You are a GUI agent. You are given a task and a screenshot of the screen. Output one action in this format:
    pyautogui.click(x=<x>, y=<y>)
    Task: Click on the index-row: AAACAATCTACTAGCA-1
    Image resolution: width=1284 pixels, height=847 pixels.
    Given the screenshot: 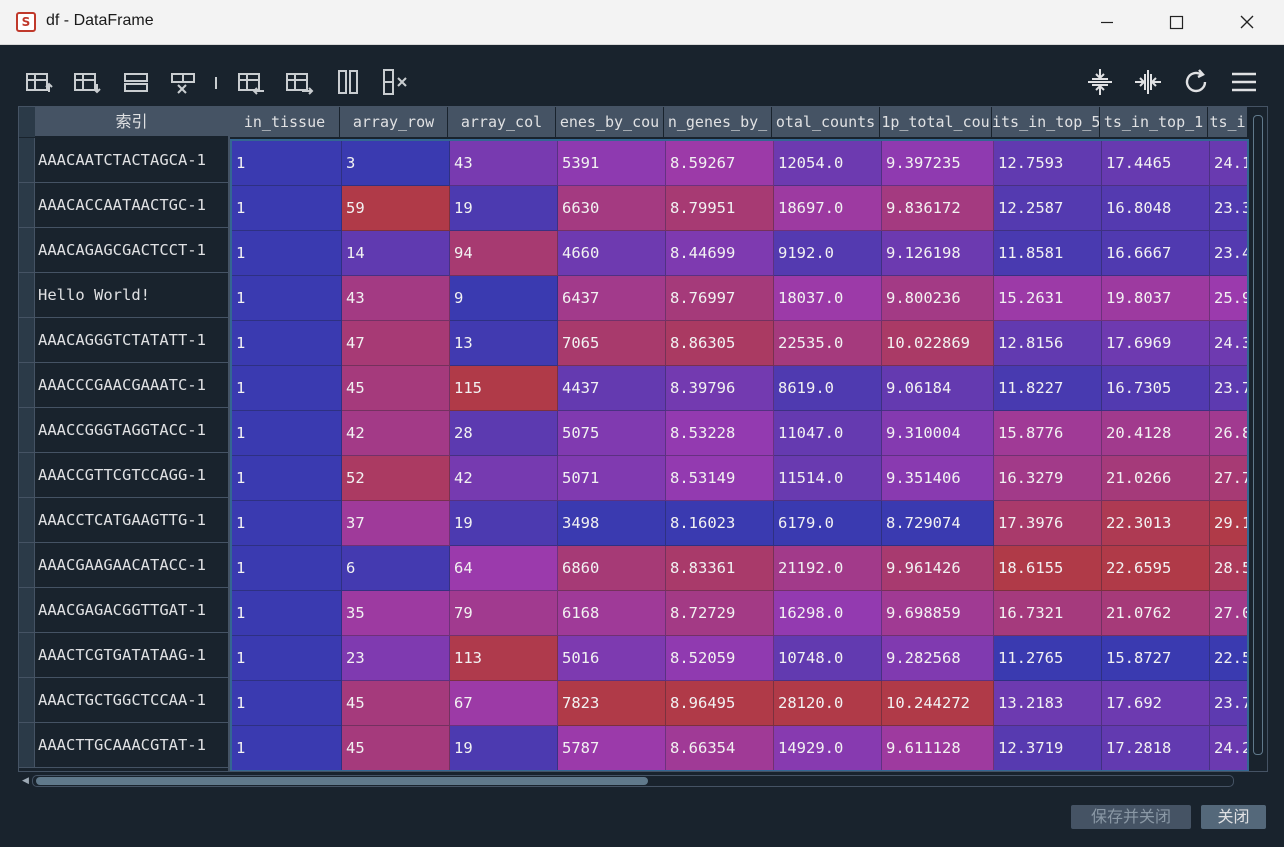 What is the action you would take?
    pyautogui.click(x=123, y=160)
    